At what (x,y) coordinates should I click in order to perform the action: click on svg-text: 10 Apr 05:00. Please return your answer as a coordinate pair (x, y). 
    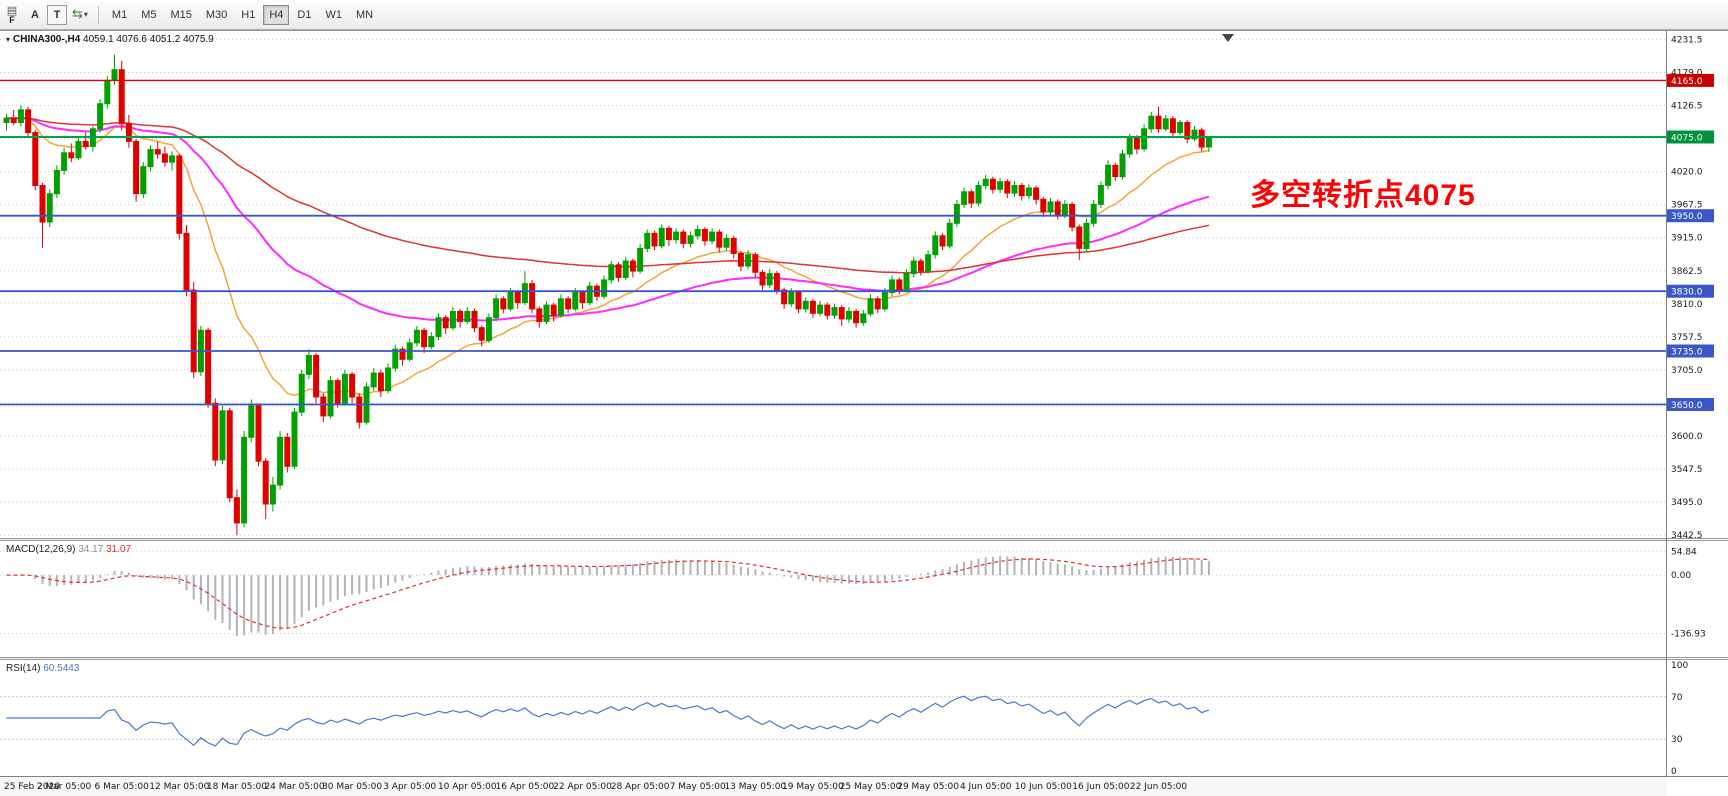
    Looking at the image, I should click on (467, 787).